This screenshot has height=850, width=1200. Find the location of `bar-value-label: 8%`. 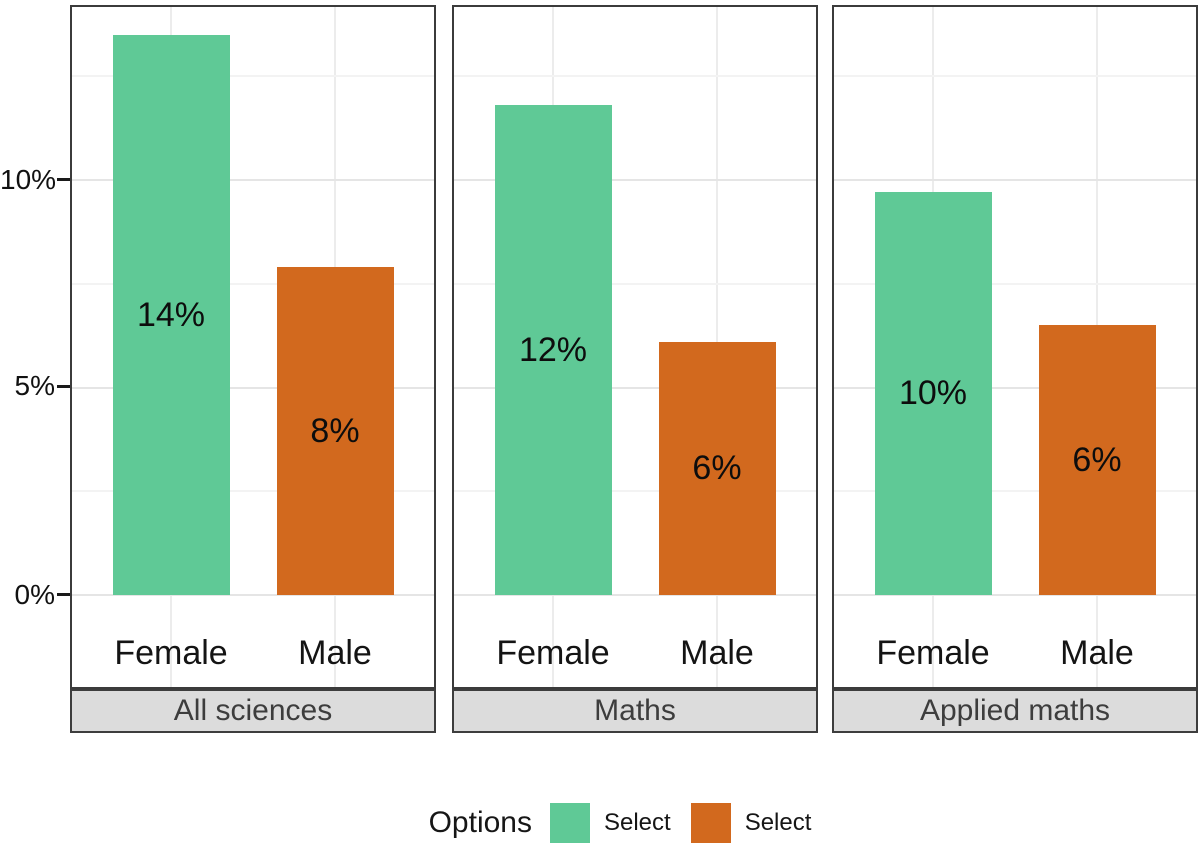

bar-value-label: 8% is located at coordinates (335, 430).